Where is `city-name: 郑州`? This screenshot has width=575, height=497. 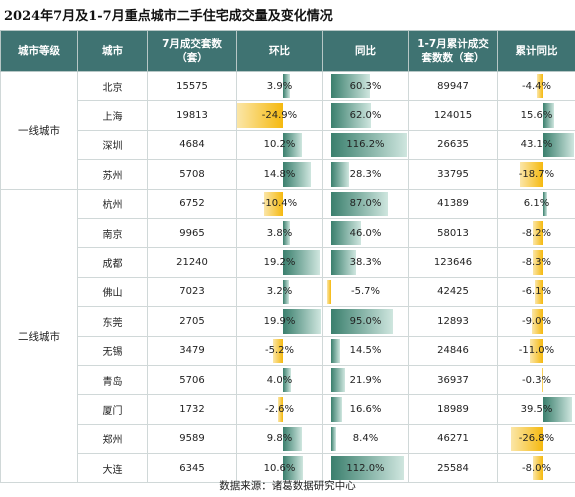
city-name: 郑州 is located at coordinates (112, 439).